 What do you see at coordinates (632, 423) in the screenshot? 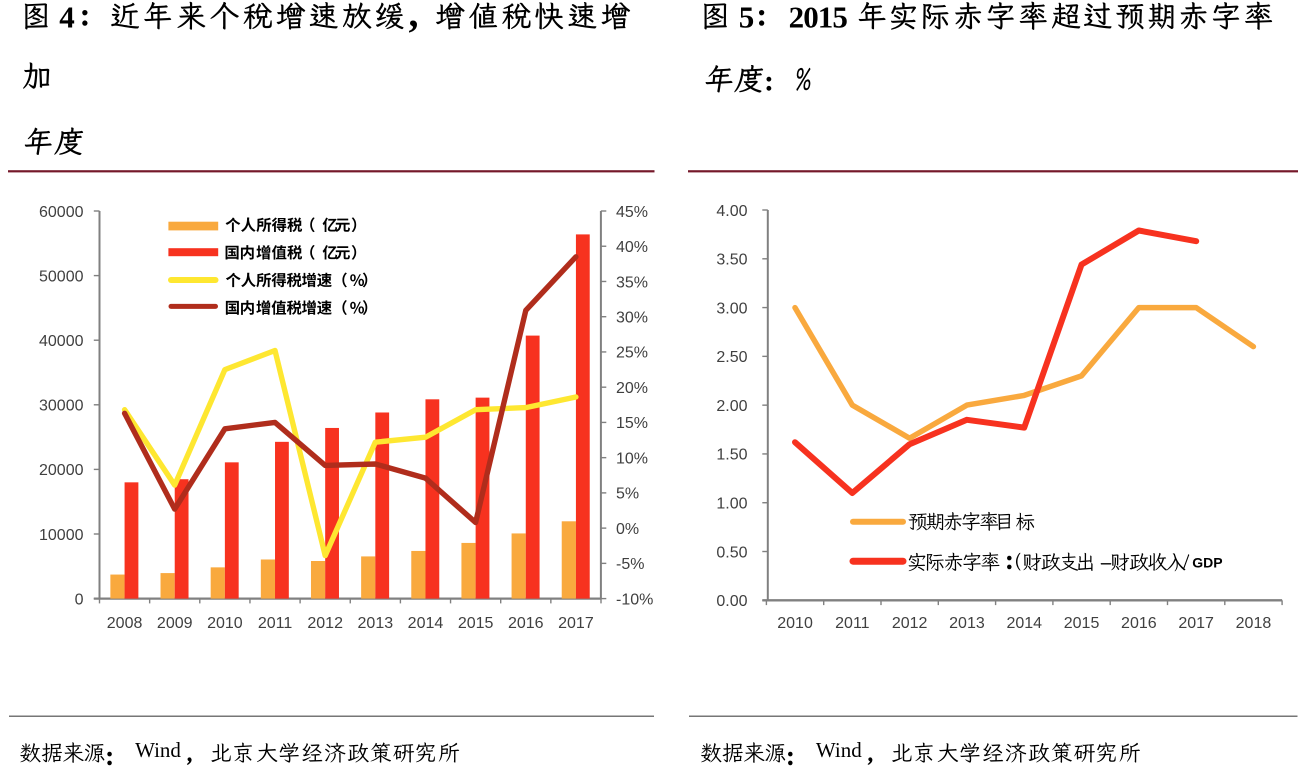
I see `svg-text: 15%` at bounding box center [632, 423].